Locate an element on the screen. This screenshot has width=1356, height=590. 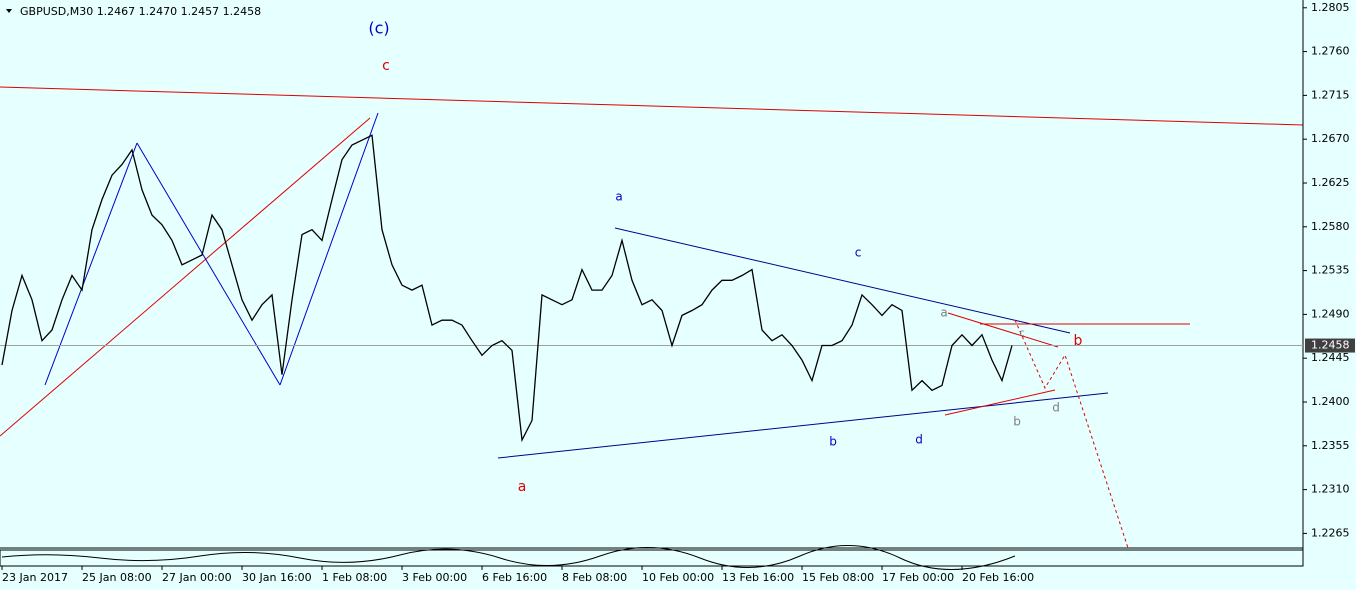
x-tick-label: 27 Jan 00:00 is located at coordinates (197, 577).